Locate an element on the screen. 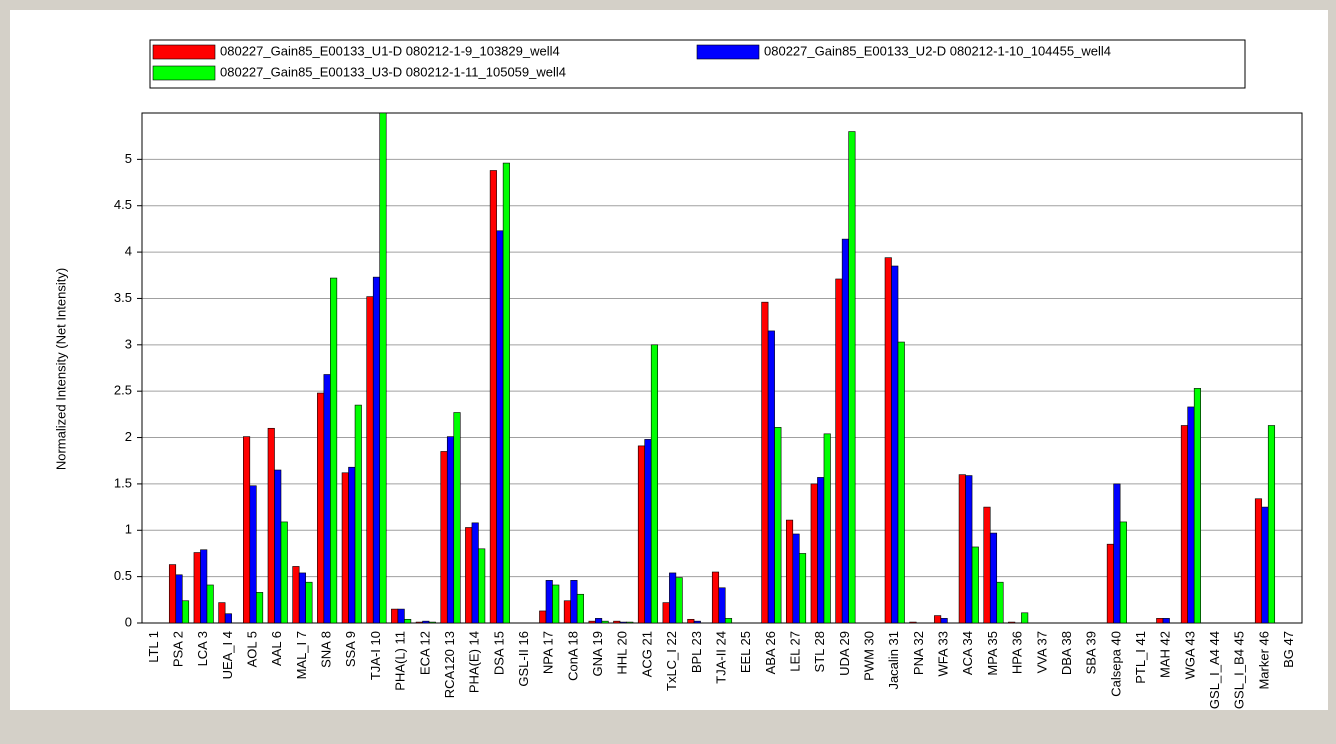 The height and width of the screenshot is (744, 1336). x-tick-label: SSA 9 is located at coordinates (350, 649).